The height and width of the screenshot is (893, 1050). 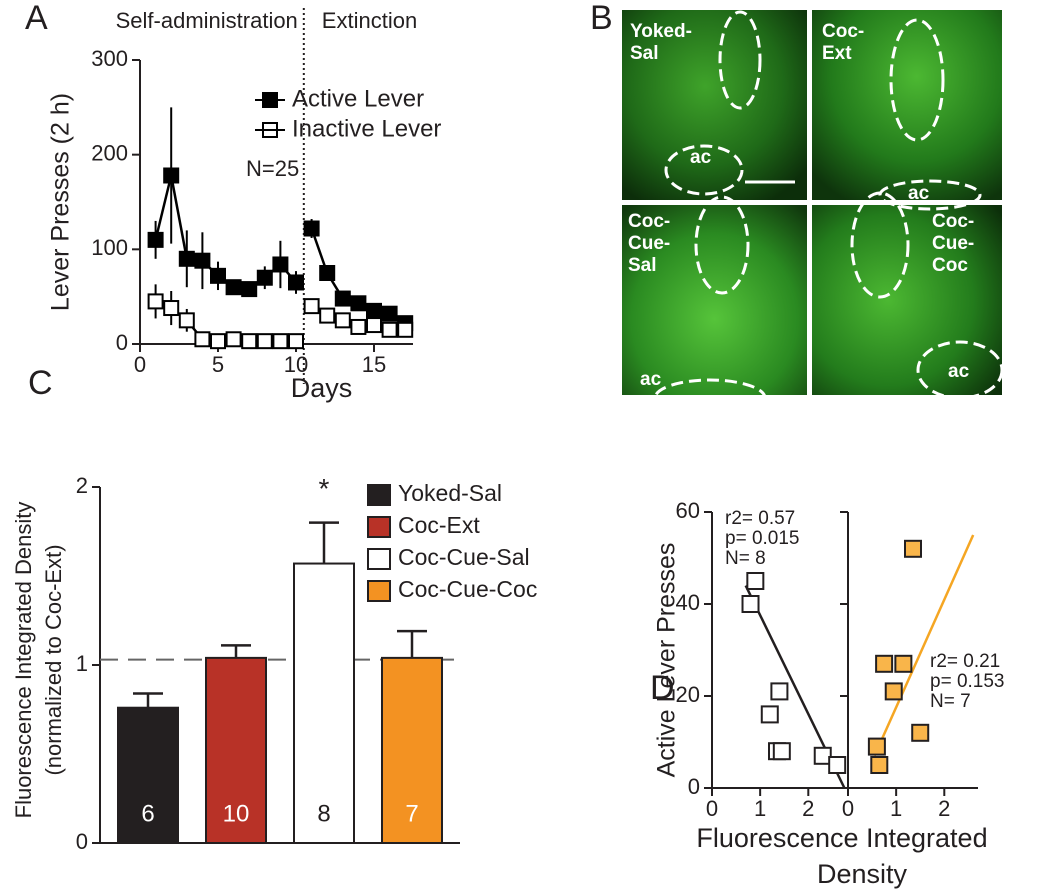 I want to click on y-tick-label: 20, so click(x=688, y=694).